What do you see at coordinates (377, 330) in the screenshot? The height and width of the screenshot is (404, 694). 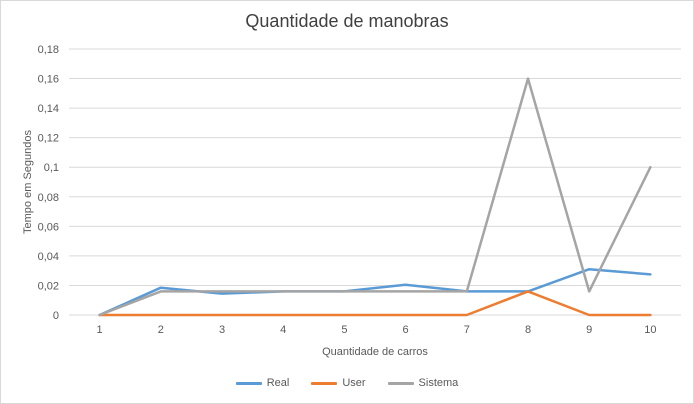 I see `x-axis-ticks: 1 2 3 4 5 6 7 8 9 10` at bounding box center [377, 330].